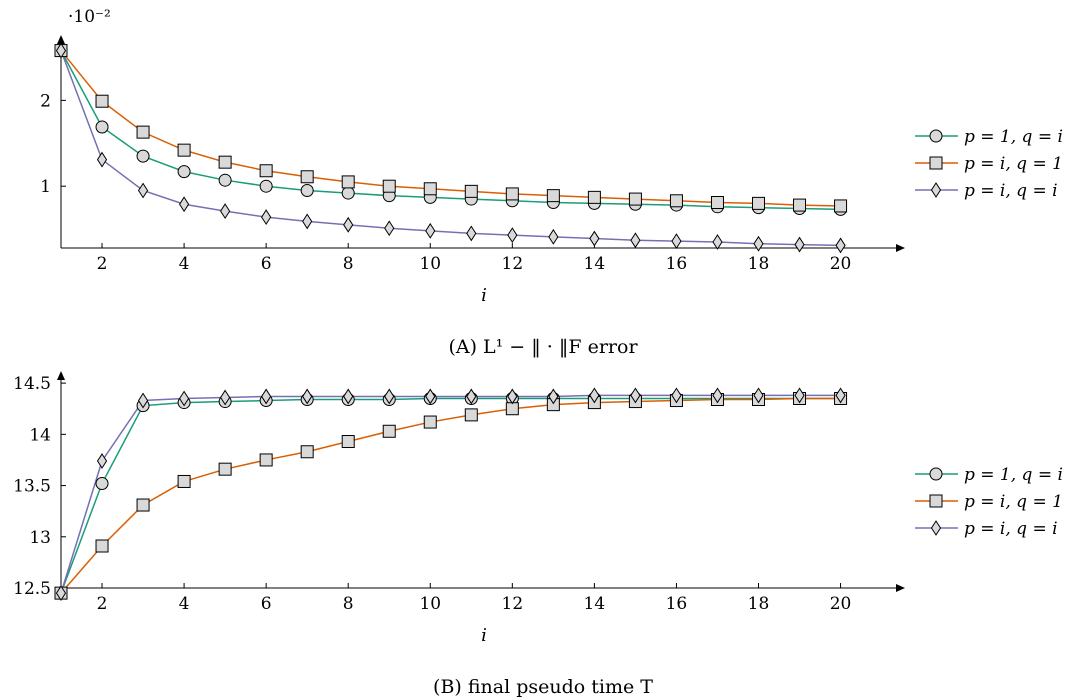  Describe the element at coordinates (513, 604) in the screenshot. I see `x-tick-label-b: 12` at that location.